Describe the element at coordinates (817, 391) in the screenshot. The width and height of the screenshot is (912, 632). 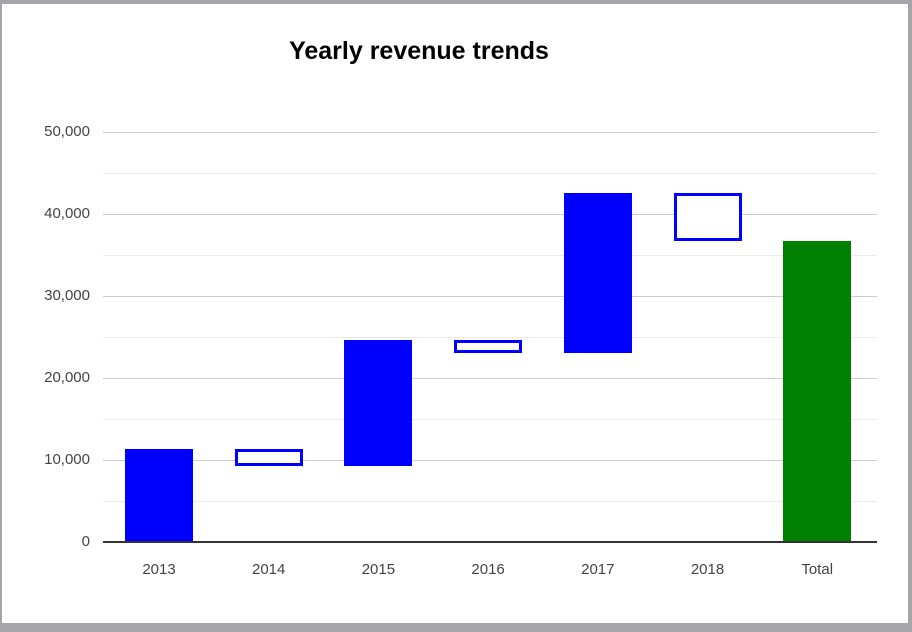
I see `bar-total-total` at that location.